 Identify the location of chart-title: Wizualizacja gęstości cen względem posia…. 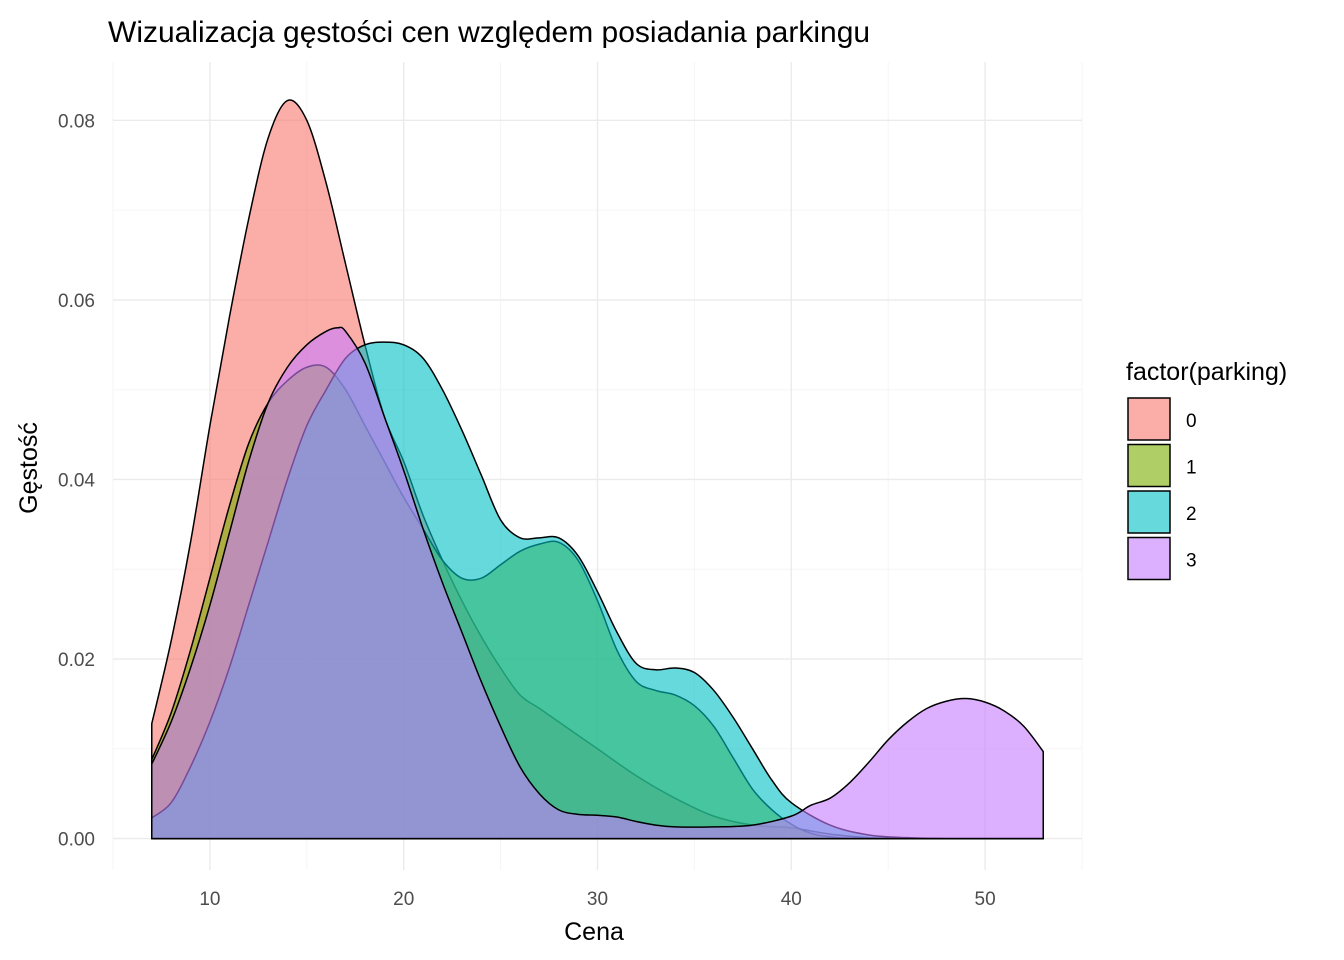
(489, 32).